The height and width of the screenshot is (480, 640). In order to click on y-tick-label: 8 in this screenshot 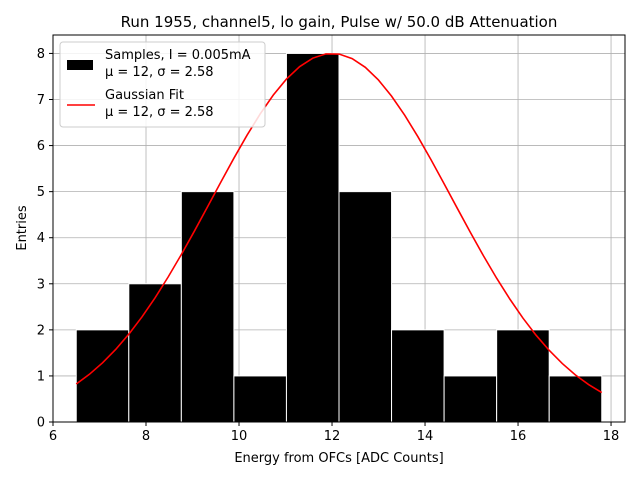, I will do `click(41, 54)`.